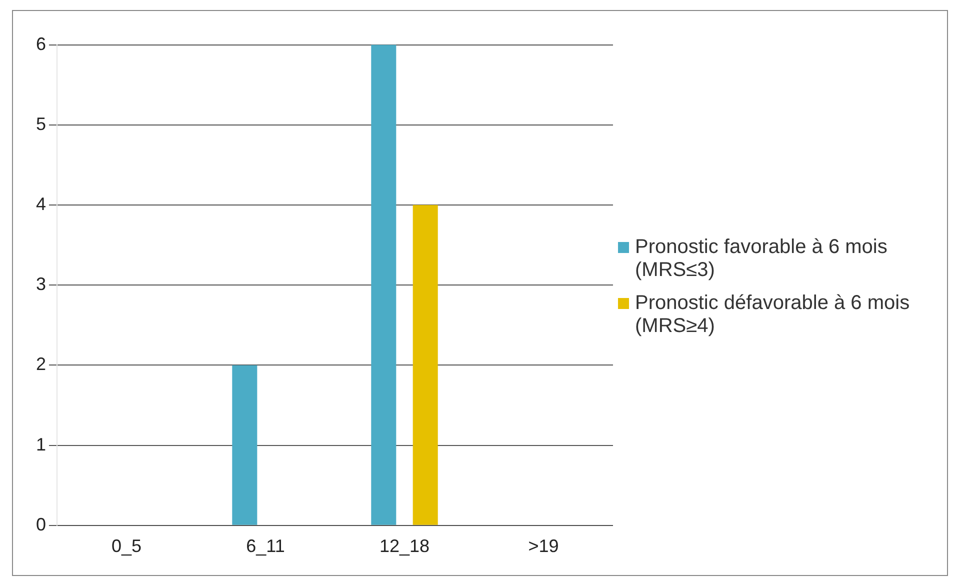 The width and height of the screenshot is (960, 586). Describe the element at coordinates (41, 44) in the screenshot. I see `y-tick-label: 6` at that location.